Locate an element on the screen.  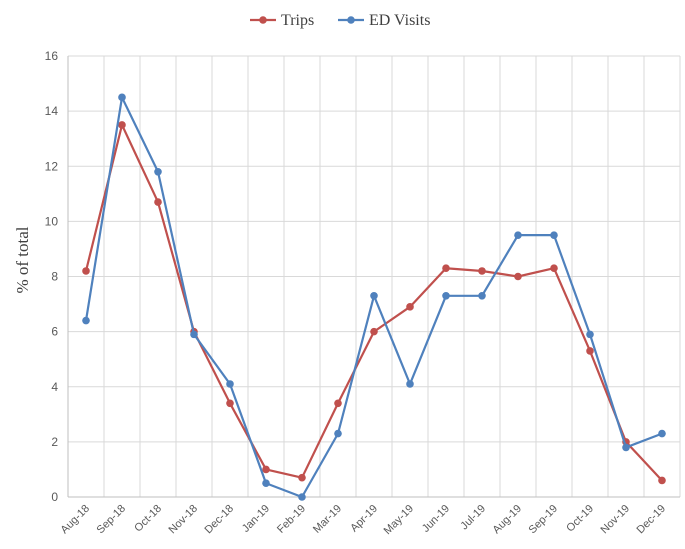
y-tick-label: 0 is located at coordinates (54, 497).